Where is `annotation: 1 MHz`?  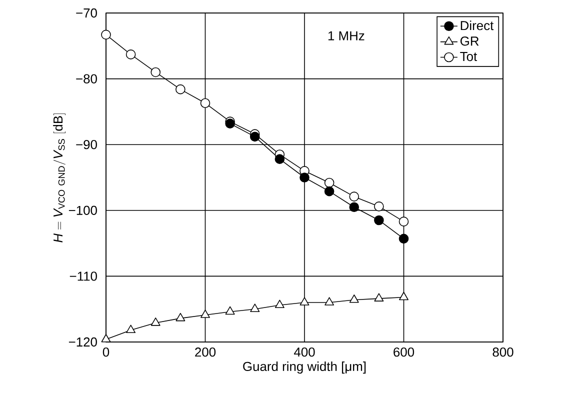 annotation: 1 MHz is located at coordinates (346, 35).